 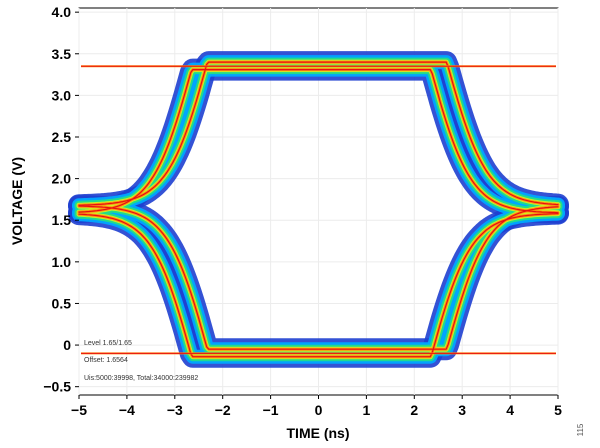 What do you see at coordinates (106, 360) in the screenshot?
I see `scope-overlay-line-2: Offset: 1.6564` at bounding box center [106, 360].